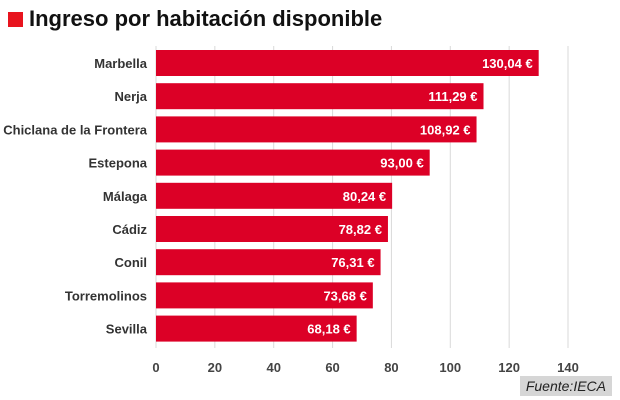 The height and width of the screenshot is (400, 620). Describe the element at coordinates (273, 367) in the screenshot. I see `x-tick-label: 40` at that location.